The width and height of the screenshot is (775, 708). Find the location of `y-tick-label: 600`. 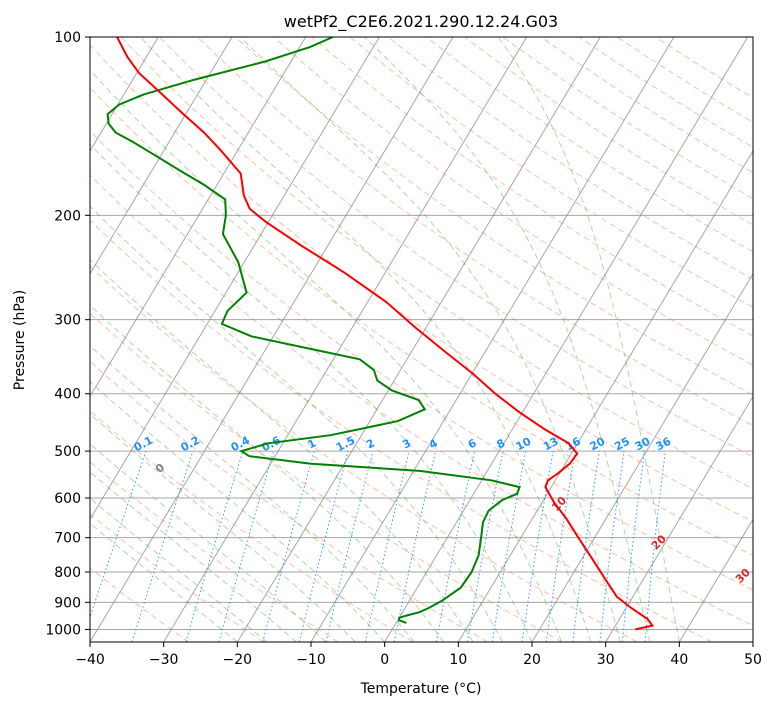

y-tick-label: 600 is located at coordinates (67, 499).